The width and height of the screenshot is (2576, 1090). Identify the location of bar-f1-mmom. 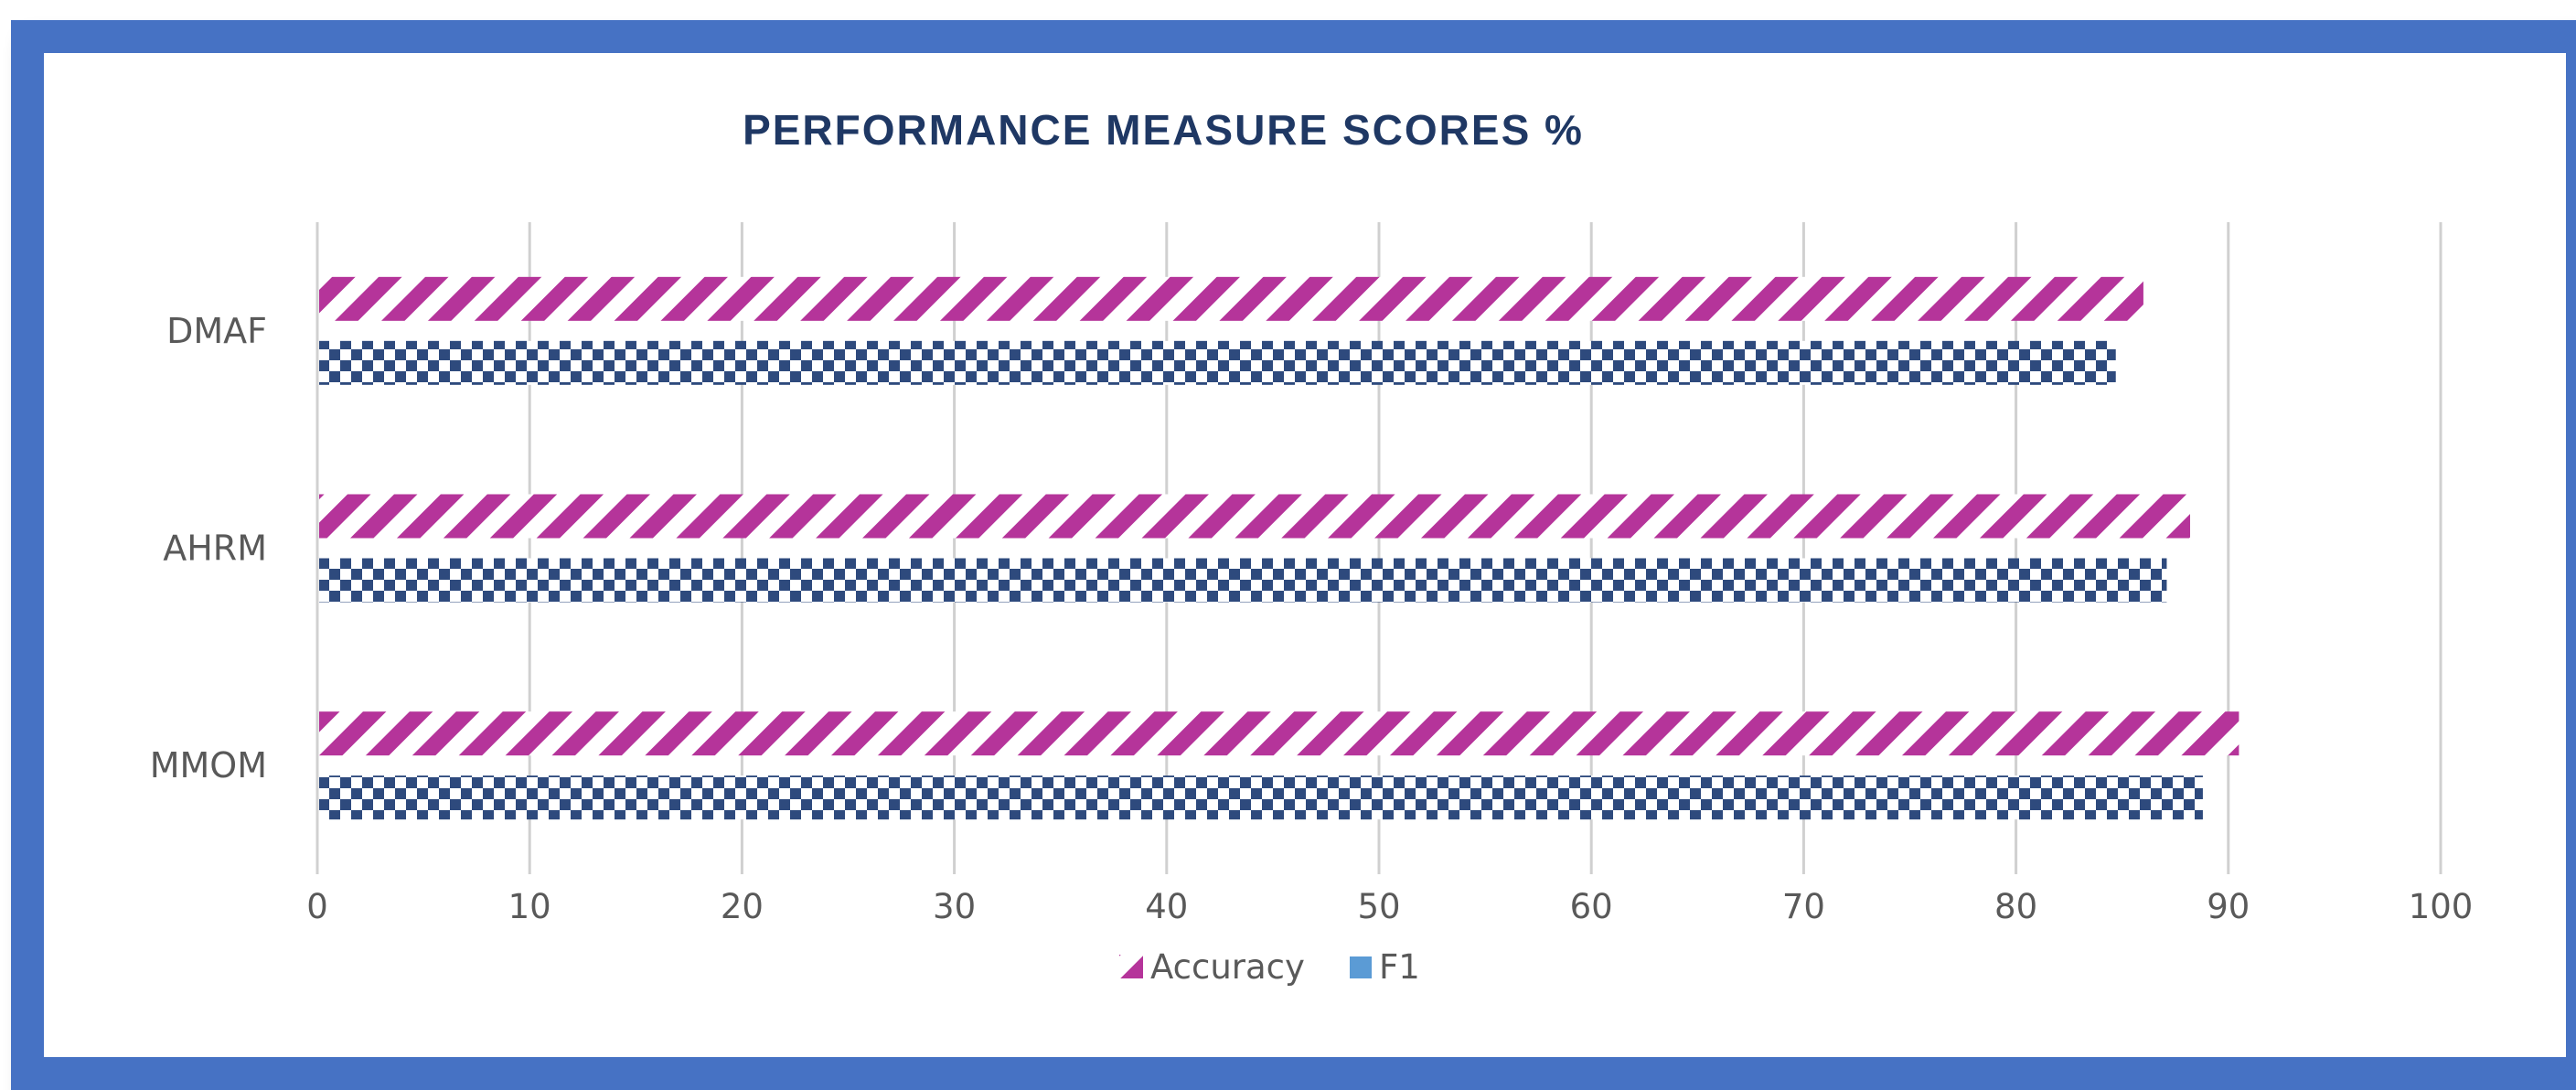
(1261, 798).